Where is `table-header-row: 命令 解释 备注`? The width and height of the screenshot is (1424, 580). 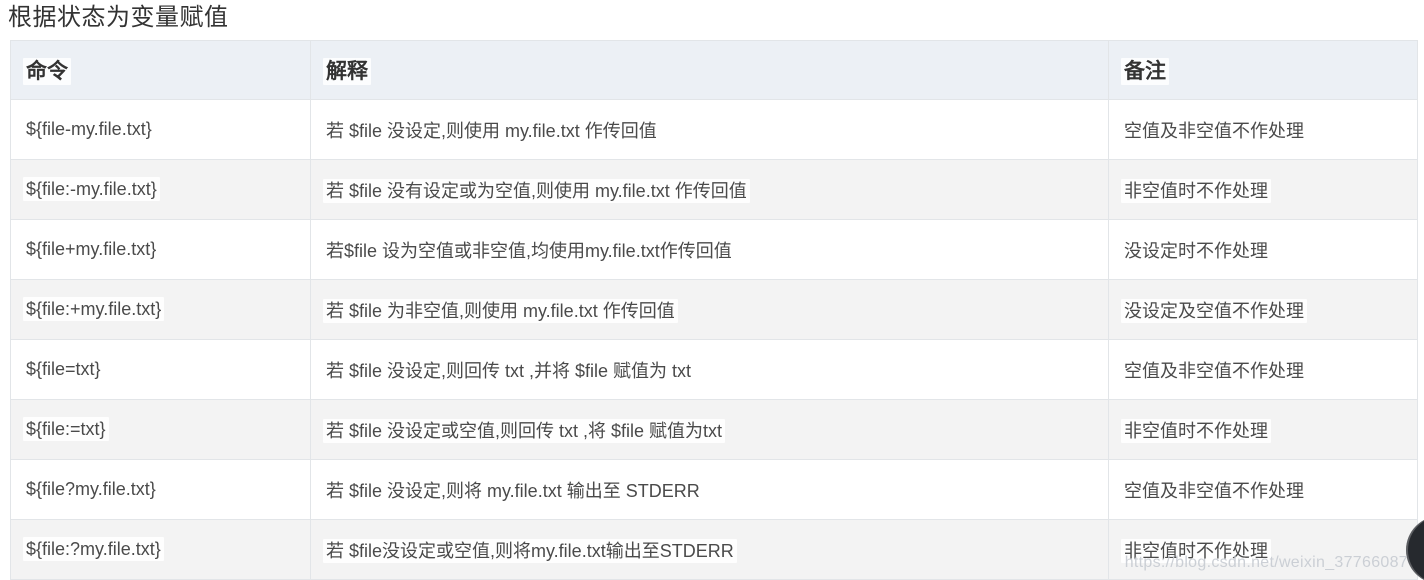 table-header-row: 命令 解释 备注 is located at coordinates (714, 70).